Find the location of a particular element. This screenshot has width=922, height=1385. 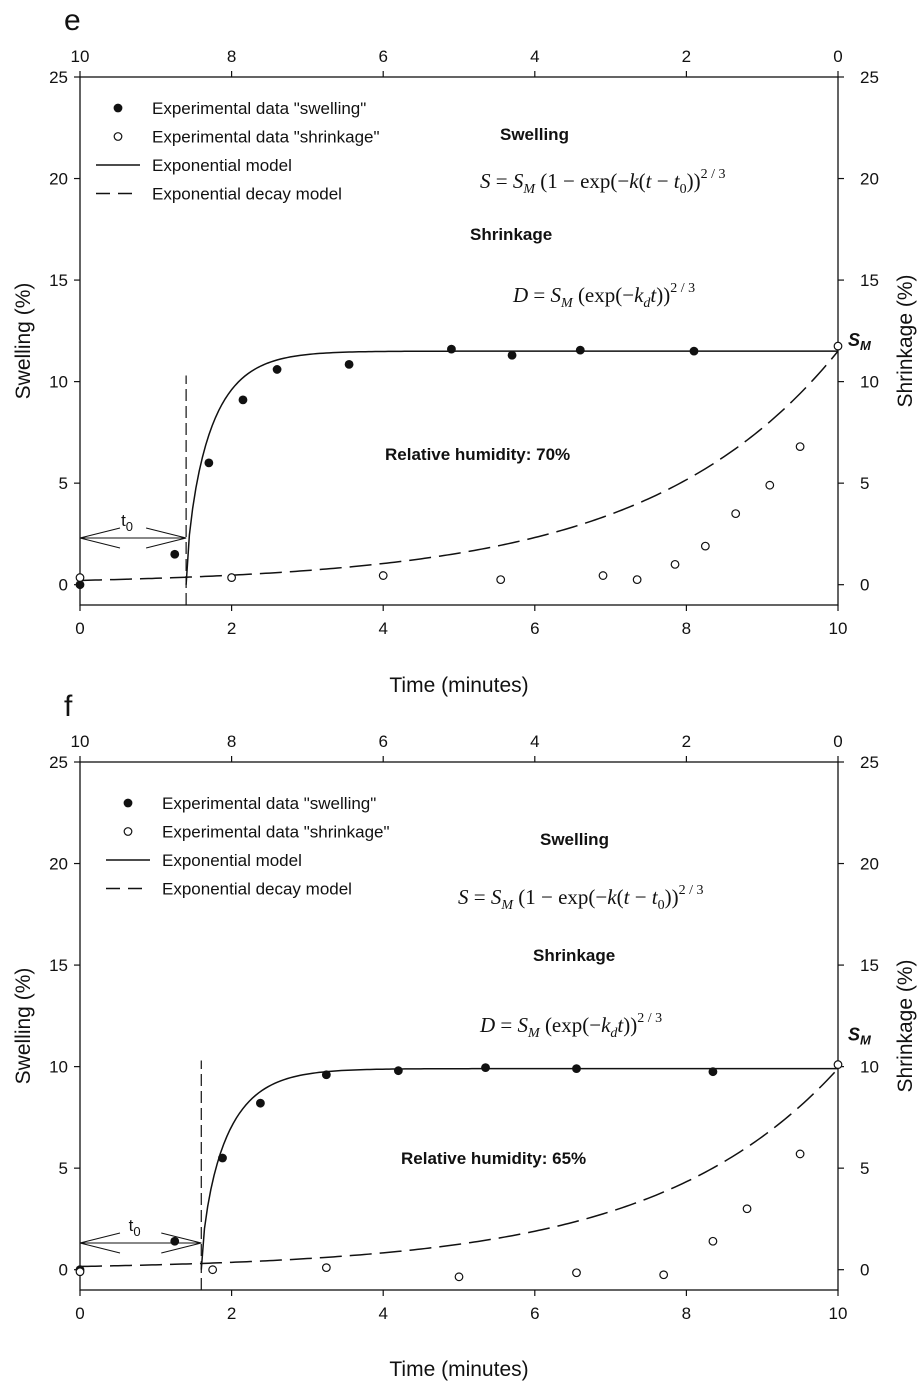

sm-label: SM is located at coordinates (860, 341).